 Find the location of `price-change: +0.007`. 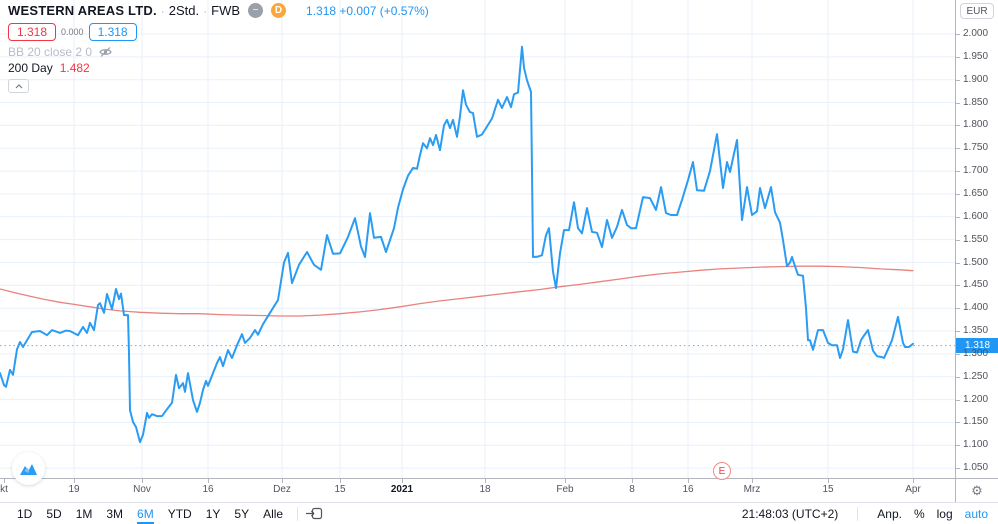

price-change: +0.007 is located at coordinates (358, 10).